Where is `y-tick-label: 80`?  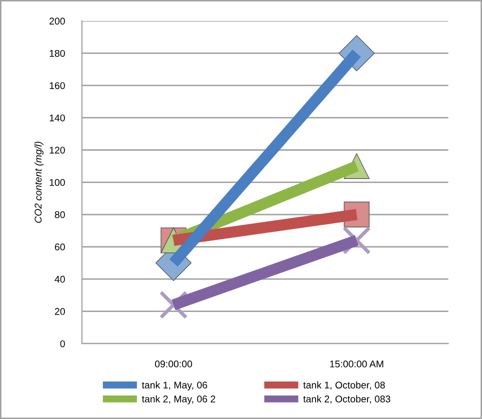
y-tick-label: 80 is located at coordinates (59, 214).